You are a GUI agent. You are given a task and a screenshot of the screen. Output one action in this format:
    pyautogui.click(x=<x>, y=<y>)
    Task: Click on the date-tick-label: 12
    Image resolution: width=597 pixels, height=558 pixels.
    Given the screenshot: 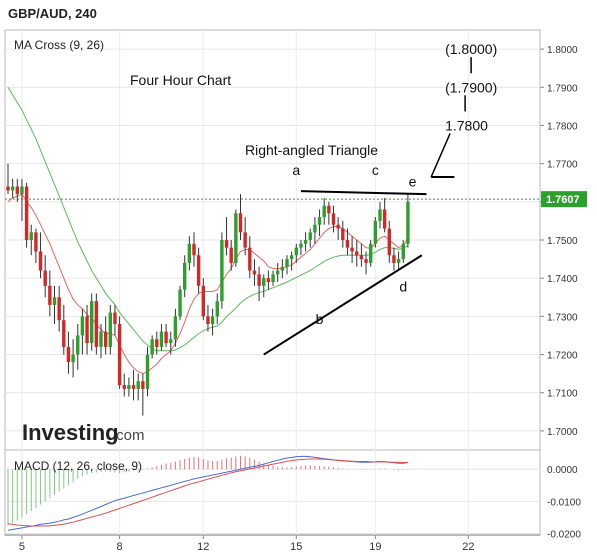 What is the action you would take?
    pyautogui.click(x=203, y=547)
    